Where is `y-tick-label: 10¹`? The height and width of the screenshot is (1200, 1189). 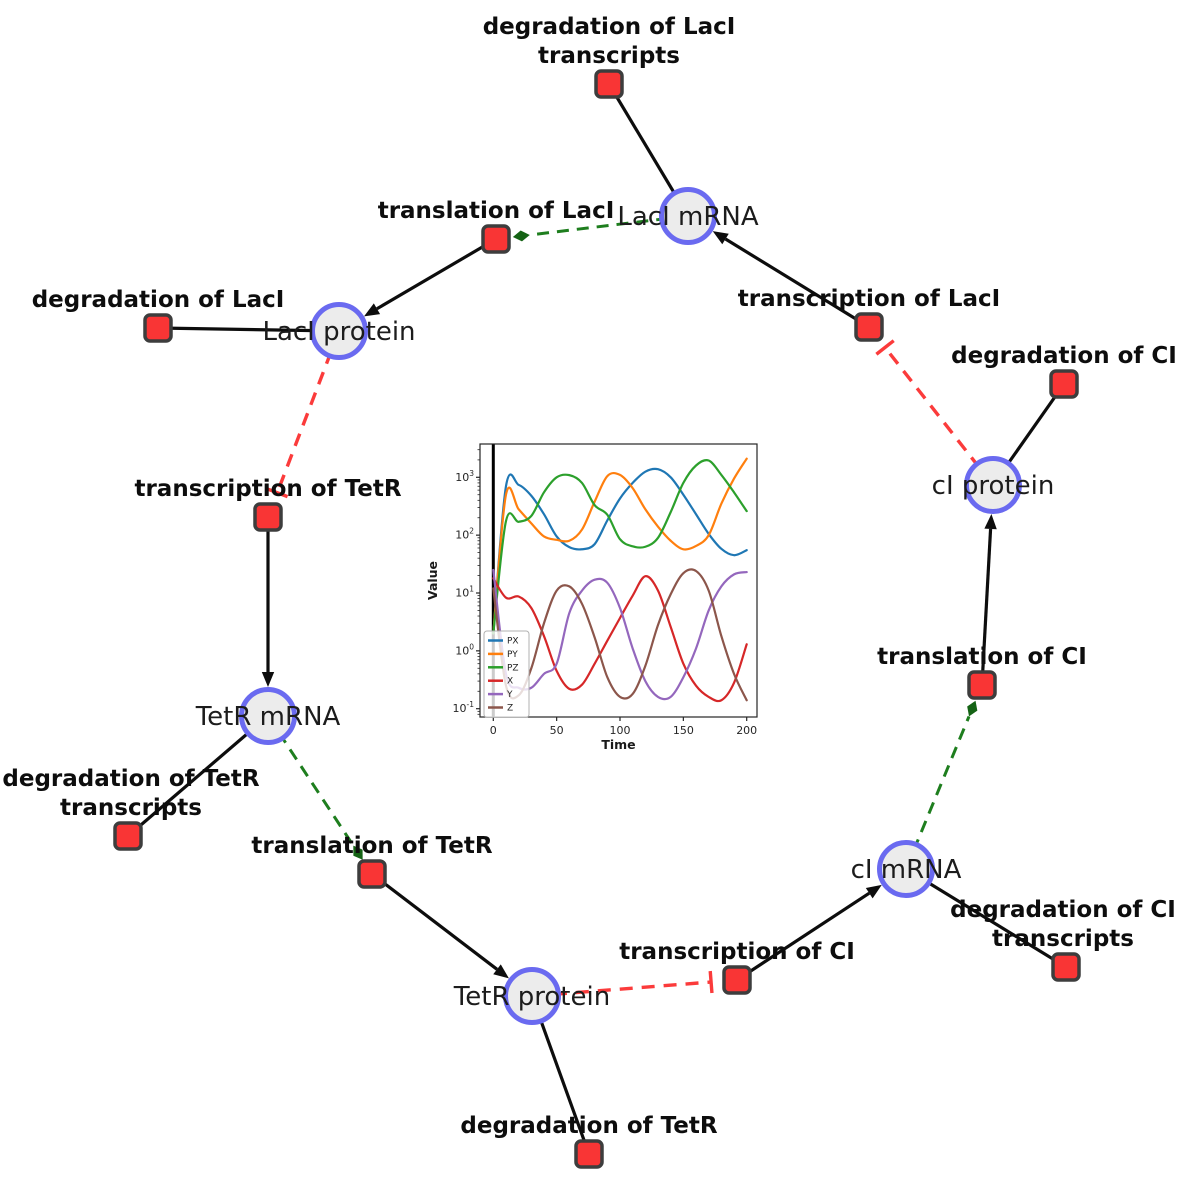 y-tick-label: 10¹ is located at coordinates (464, 592).